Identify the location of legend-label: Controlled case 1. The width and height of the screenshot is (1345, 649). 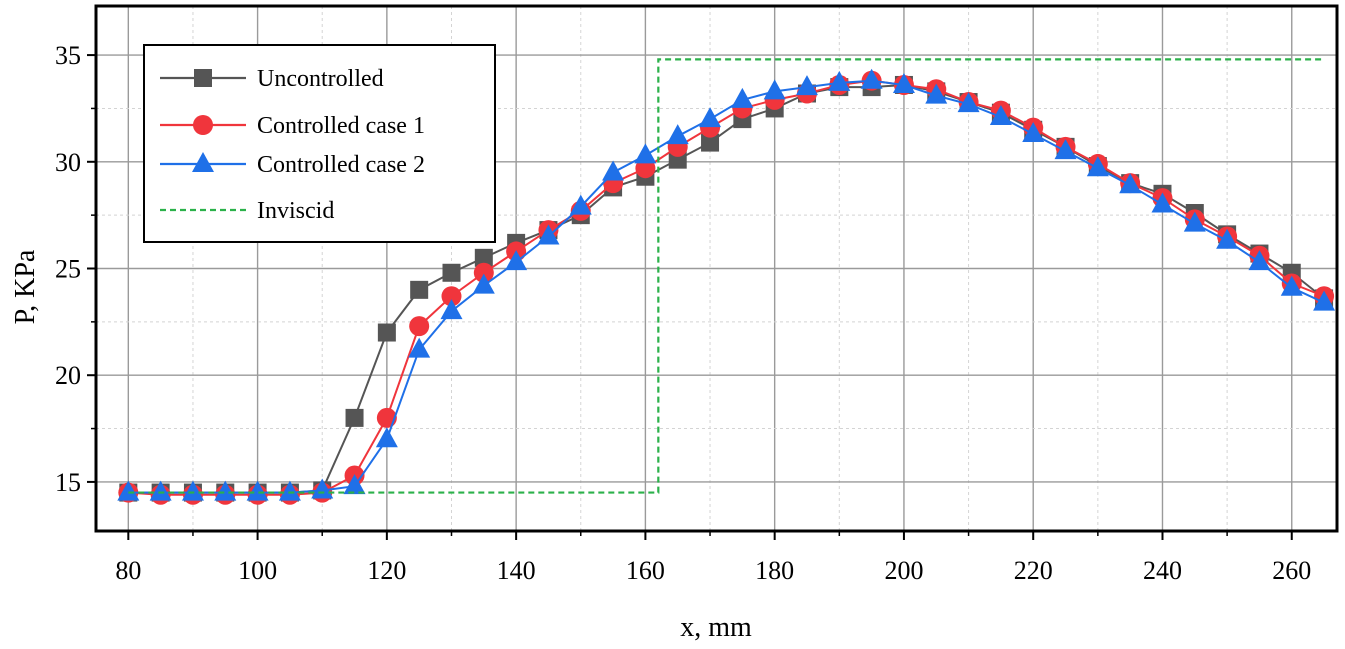
(341, 126).